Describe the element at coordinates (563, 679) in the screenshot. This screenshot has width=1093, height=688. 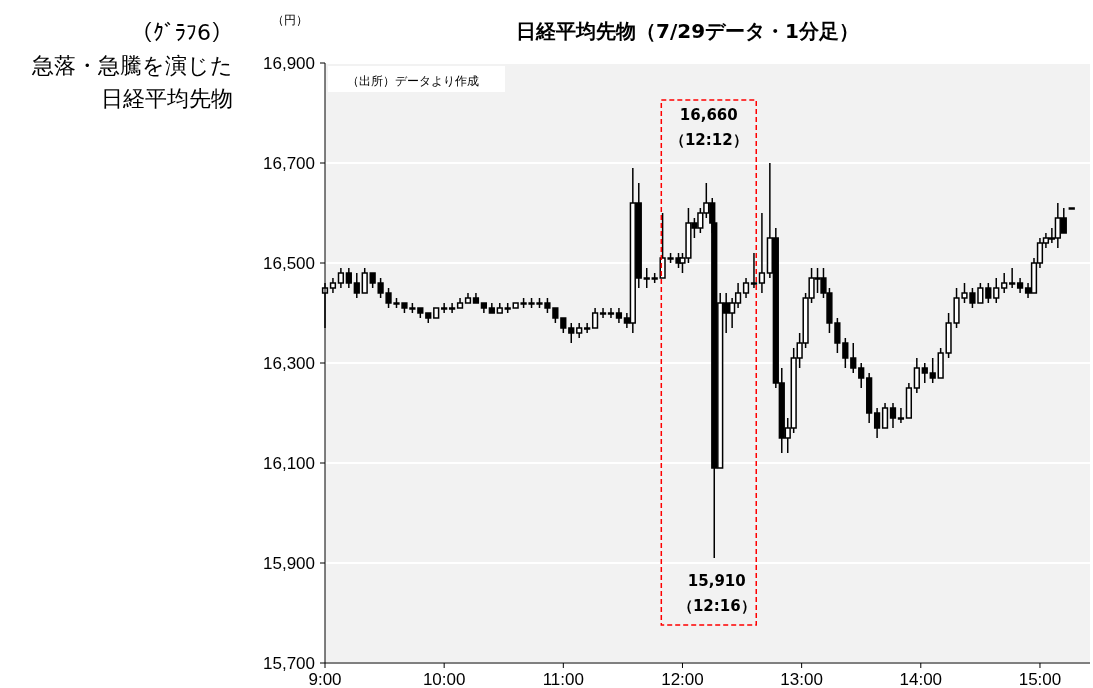
I see `x-tick-label: 11:00` at that location.